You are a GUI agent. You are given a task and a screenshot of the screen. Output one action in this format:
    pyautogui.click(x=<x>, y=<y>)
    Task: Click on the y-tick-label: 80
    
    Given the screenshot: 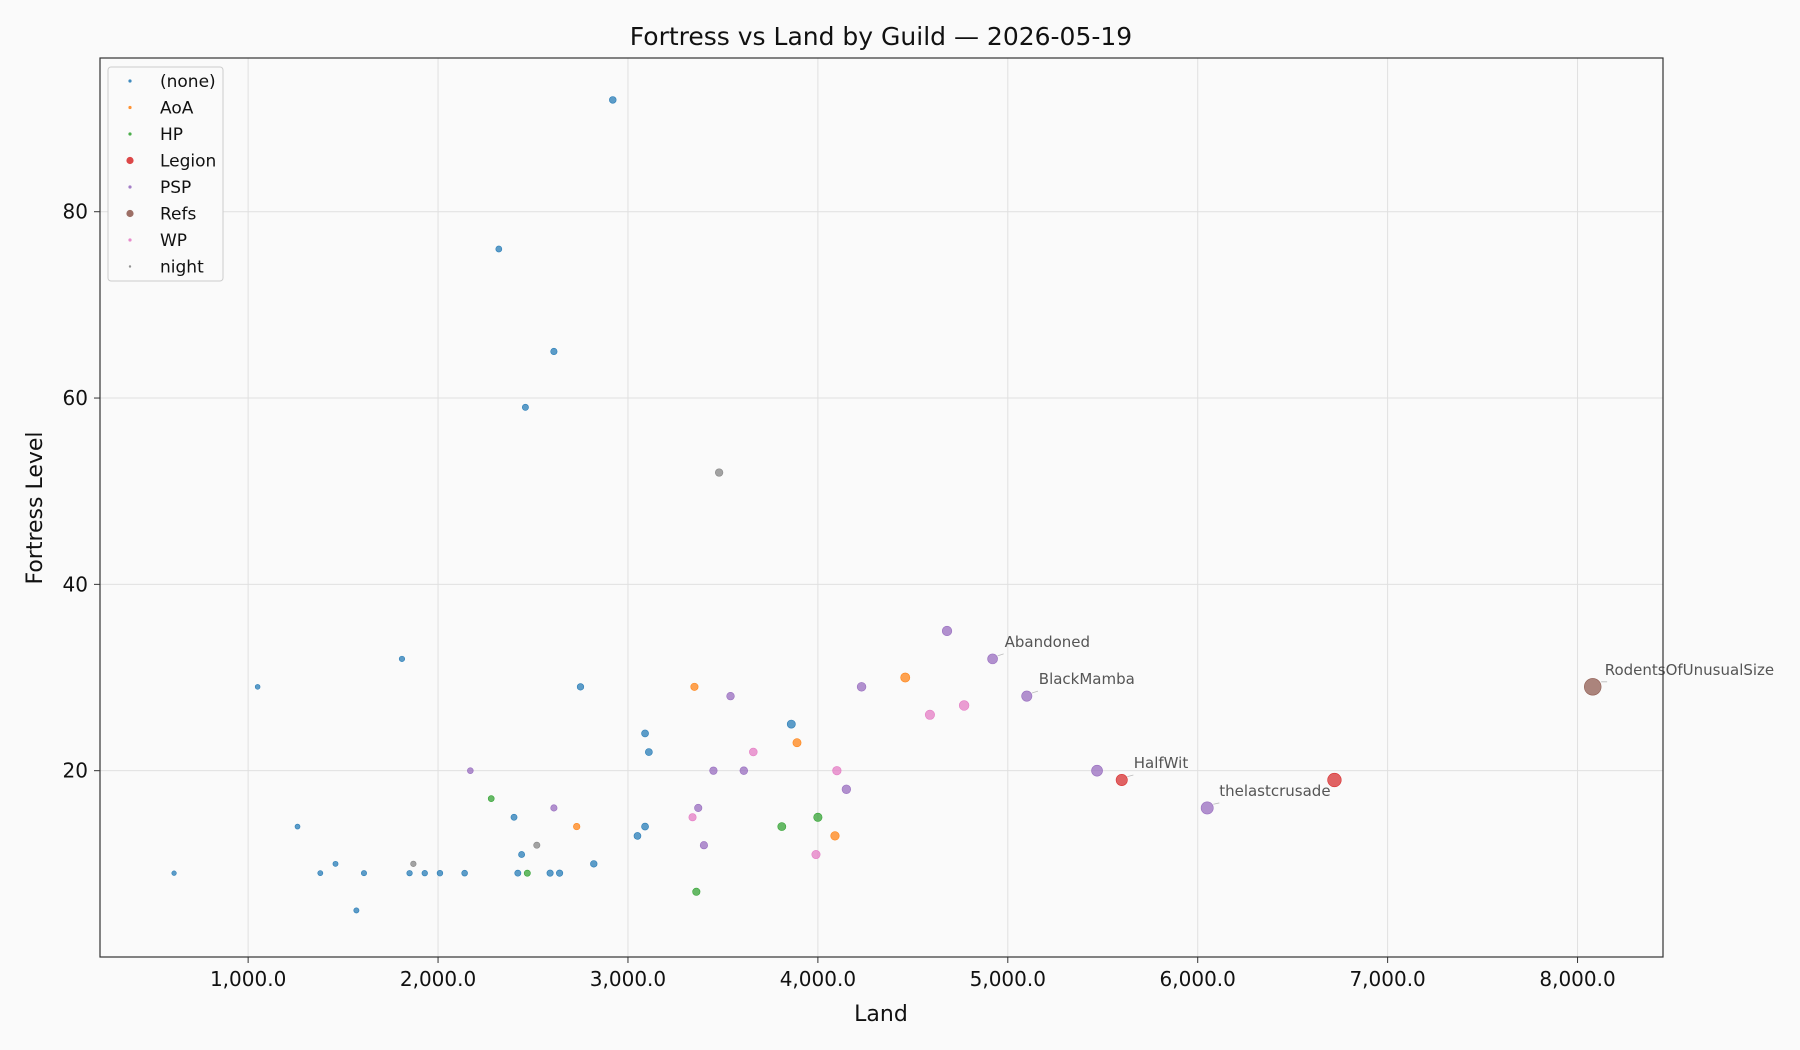 What is the action you would take?
    pyautogui.click(x=75, y=212)
    